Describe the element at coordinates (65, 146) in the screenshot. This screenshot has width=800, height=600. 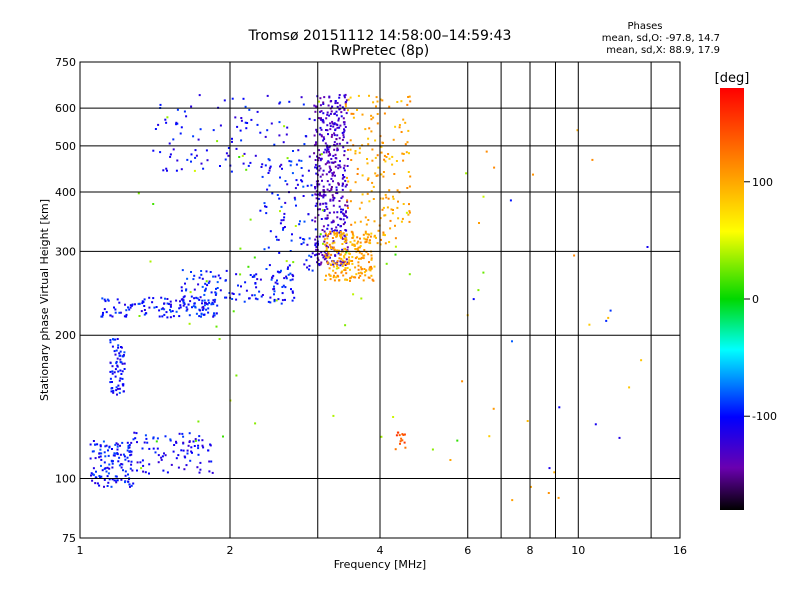
I see `y-tick-label: 500` at that location.